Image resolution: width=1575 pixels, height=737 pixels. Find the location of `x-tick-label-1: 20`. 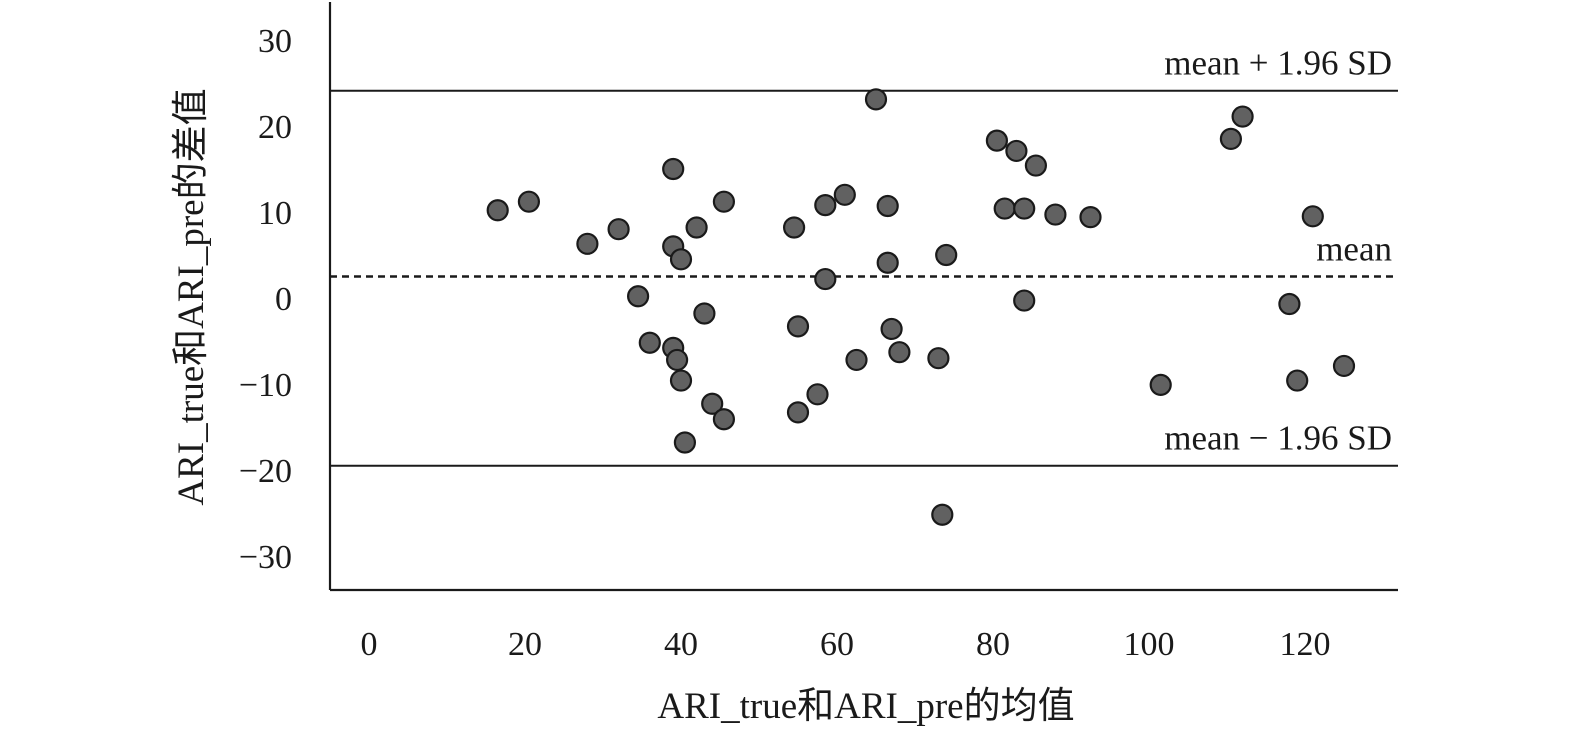

x-tick-label-1: 20 is located at coordinates (525, 644).